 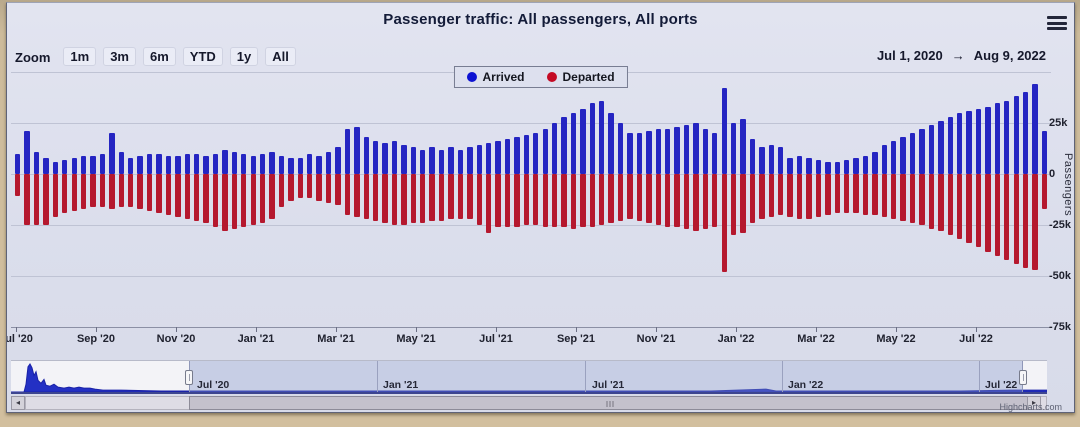 I want to click on range-button-all: All, so click(x=280, y=56).